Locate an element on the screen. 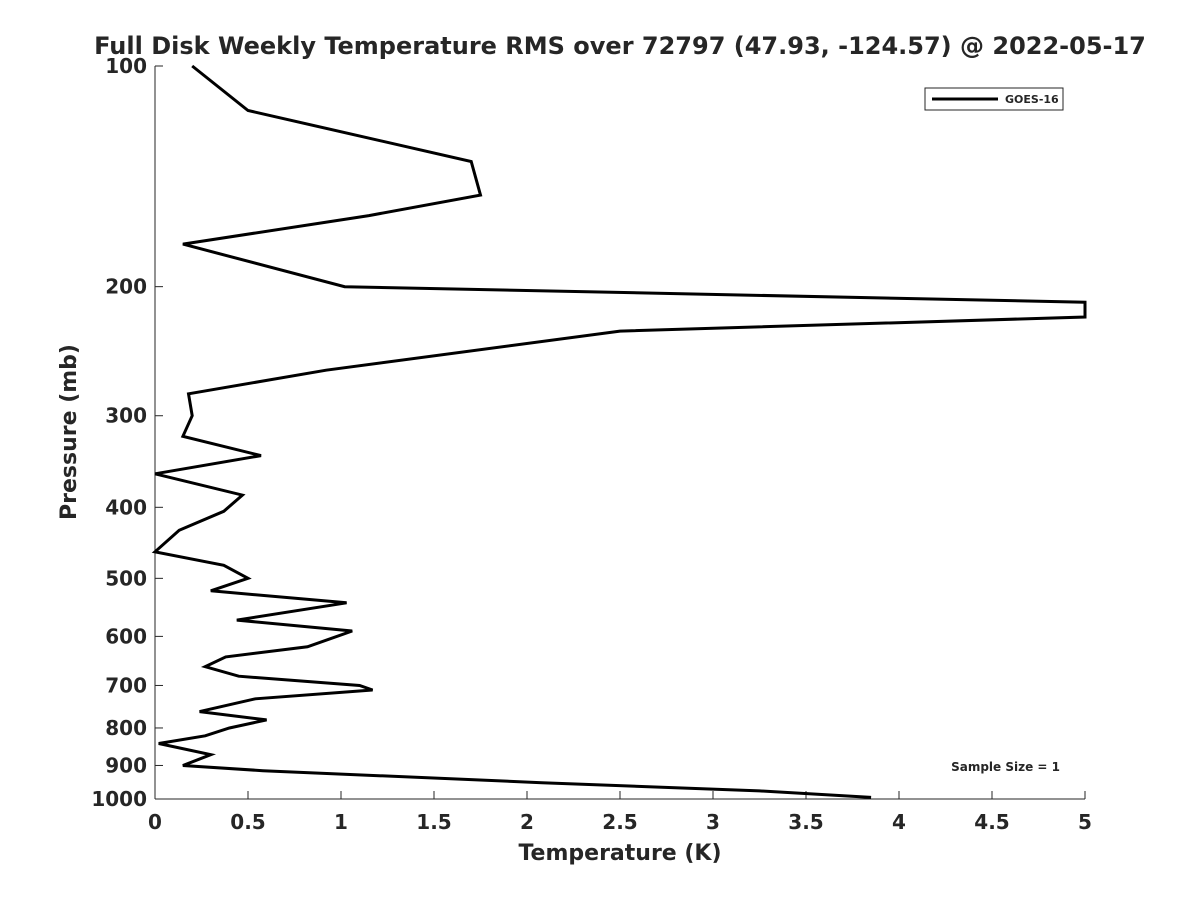  x-tick-label: 4.5 is located at coordinates (991, 822).